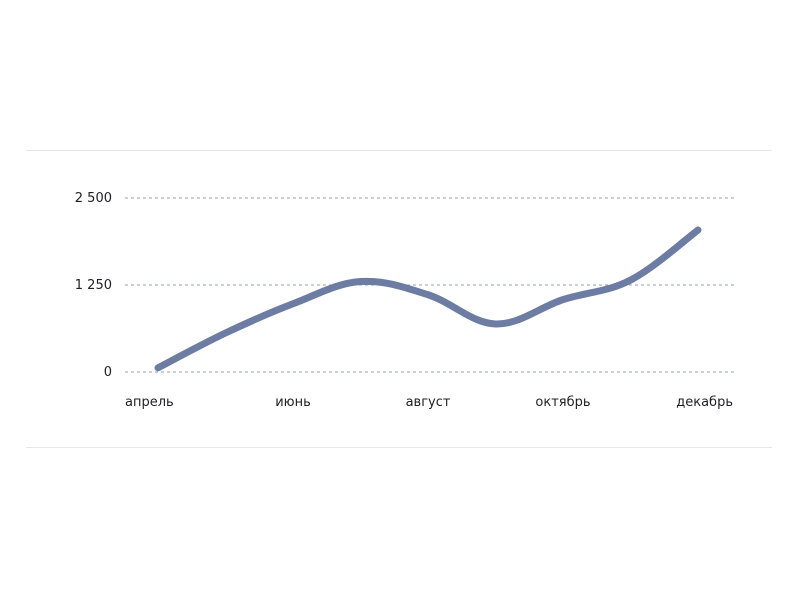 The image size is (800, 600). I want to click on x-tick-label: июнь, so click(293, 402).